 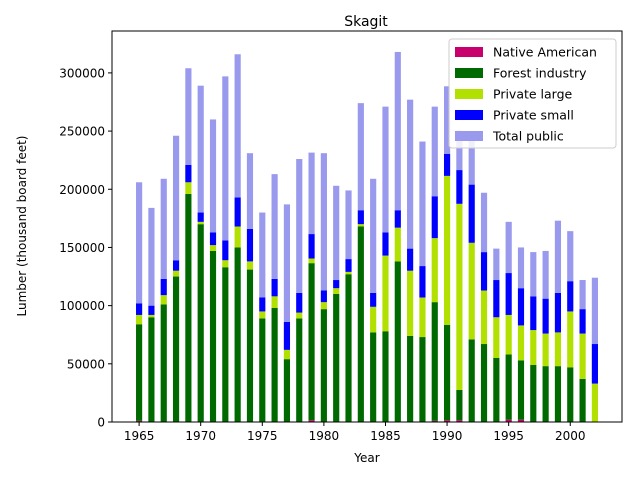 I want to click on y-axis-title: Lumber (thousand board feet), so click(x=22, y=226).